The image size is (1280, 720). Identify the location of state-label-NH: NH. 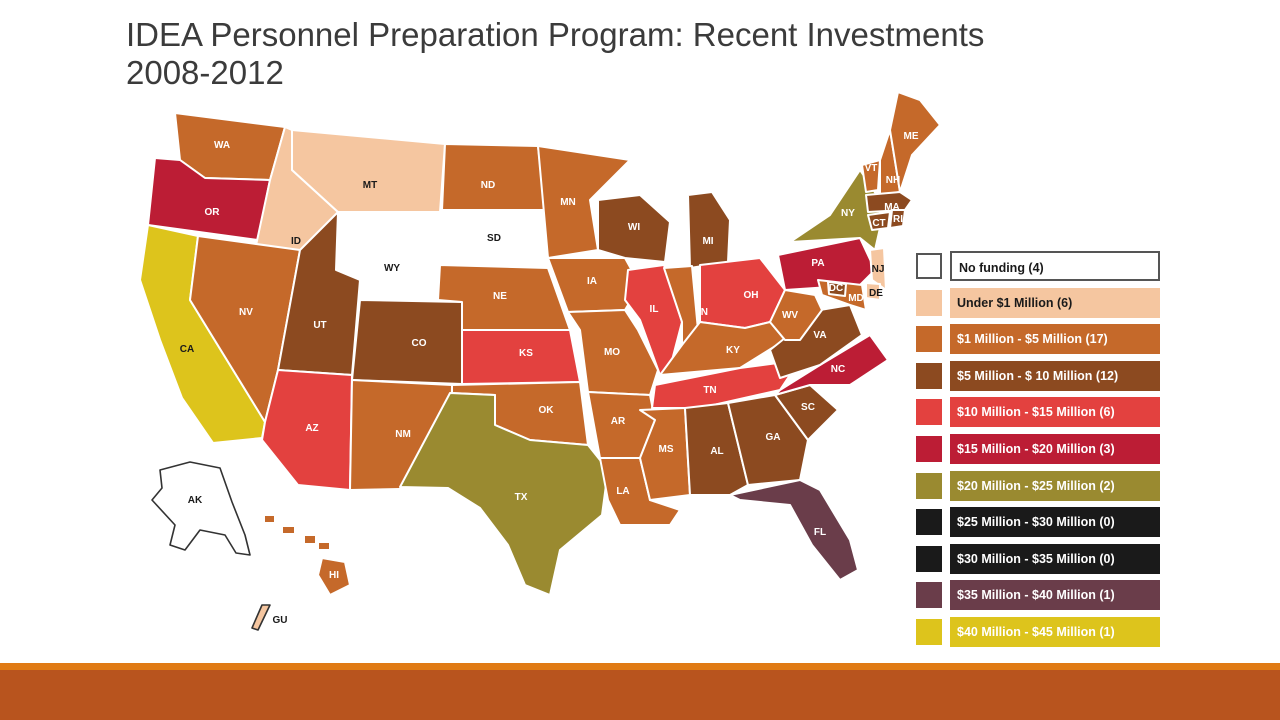
(893, 180).